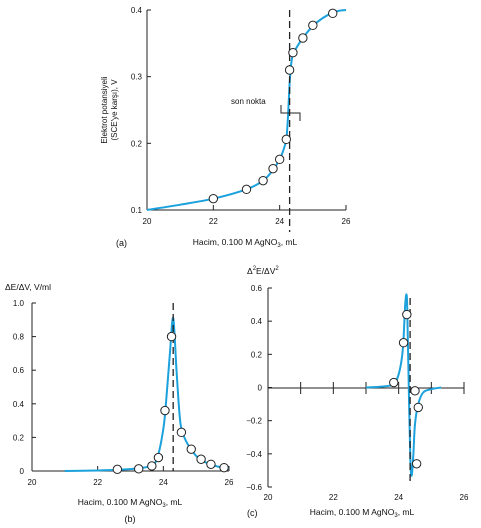  Describe the element at coordinates (170, 403) in the screenshot. I see `panel-b-data-points` at that location.